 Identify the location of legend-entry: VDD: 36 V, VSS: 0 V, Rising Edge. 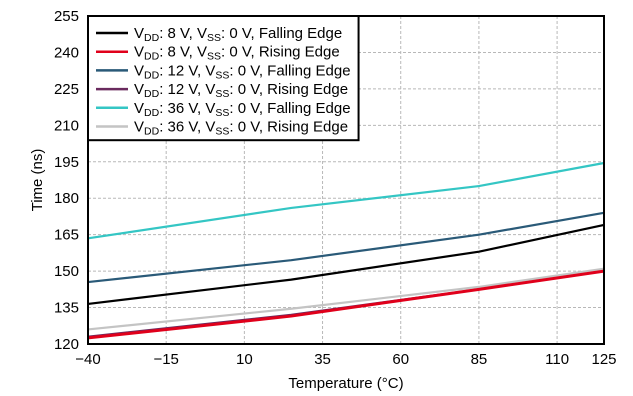
(241, 128).